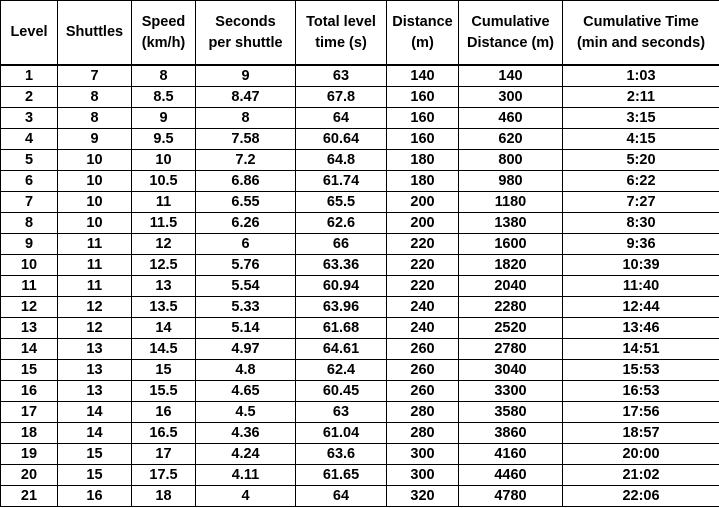  I want to click on level-cell: 5, so click(29, 160).